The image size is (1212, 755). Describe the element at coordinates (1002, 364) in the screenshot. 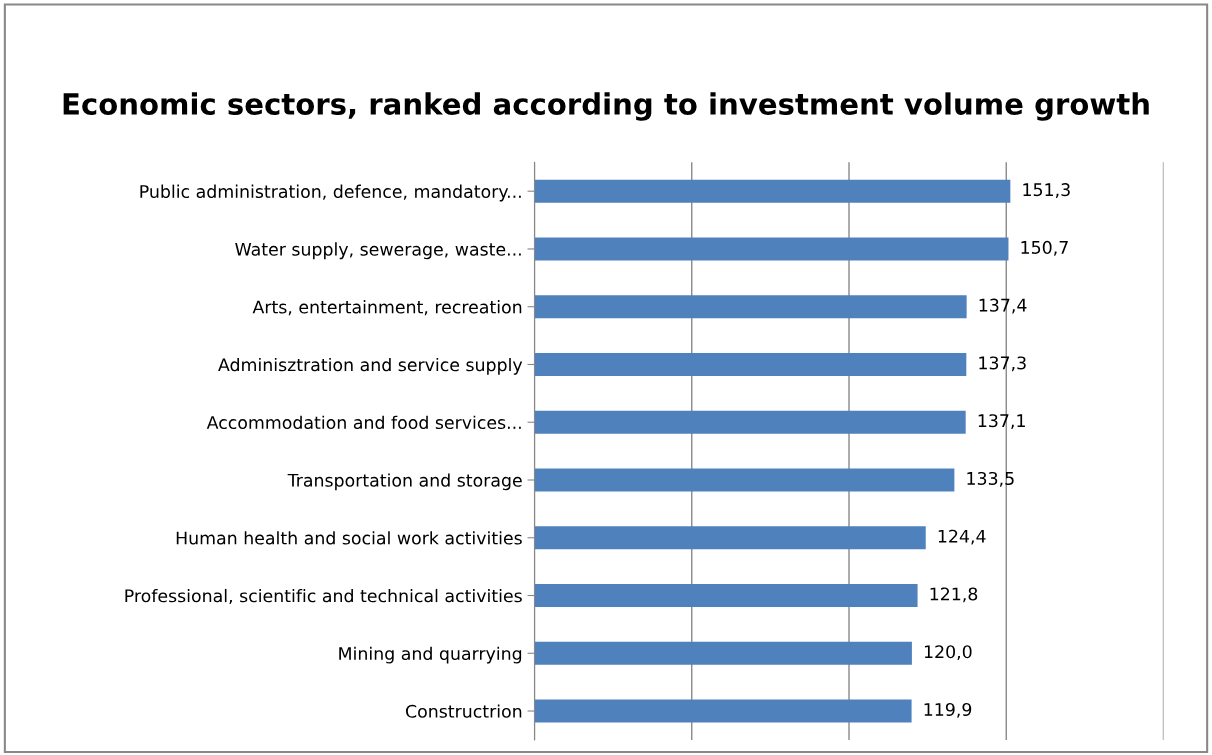

I see `data-label: 137,3` at that location.